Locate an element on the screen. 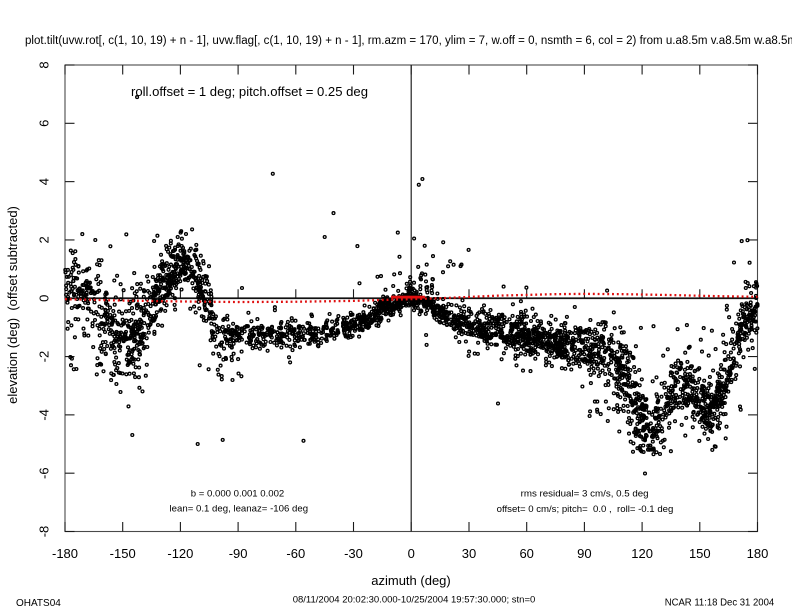  svg-text: 120 is located at coordinates (642, 553).